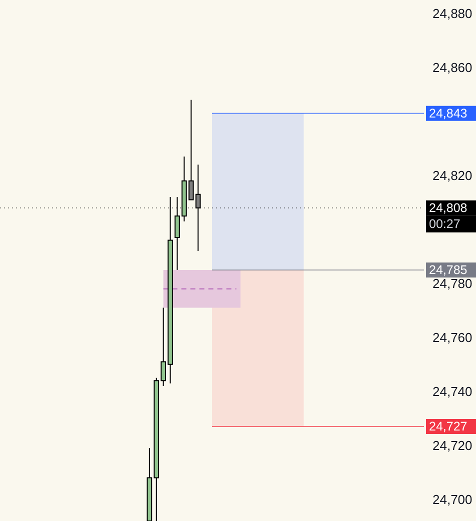 The width and height of the screenshot is (476, 521). I want to click on y-tick-label: 24,760, so click(452, 337).